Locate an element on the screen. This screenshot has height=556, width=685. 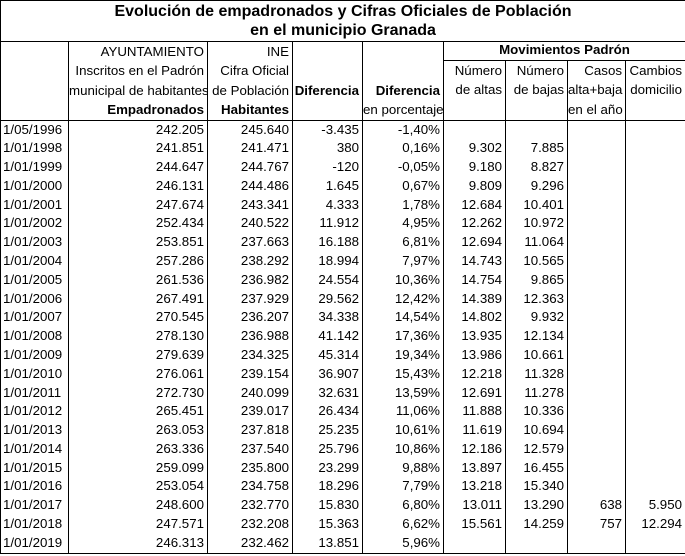
diferencia-porcentaje-cell: 10,36% is located at coordinates (403, 280).